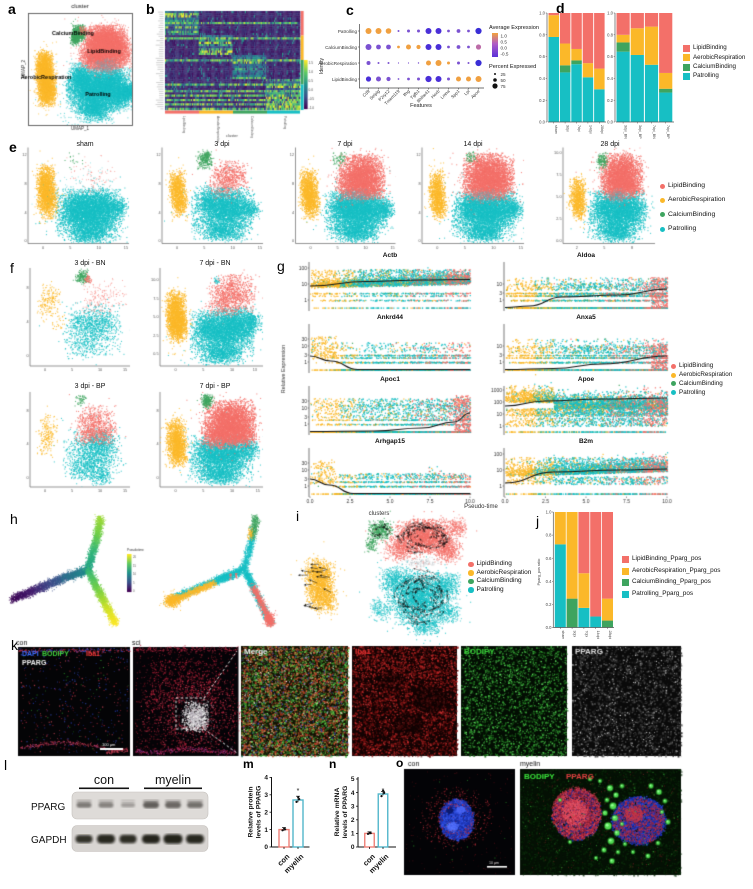 The image size is (753, 889). I want to click on svg-text: Hexb, so click(435, 93).